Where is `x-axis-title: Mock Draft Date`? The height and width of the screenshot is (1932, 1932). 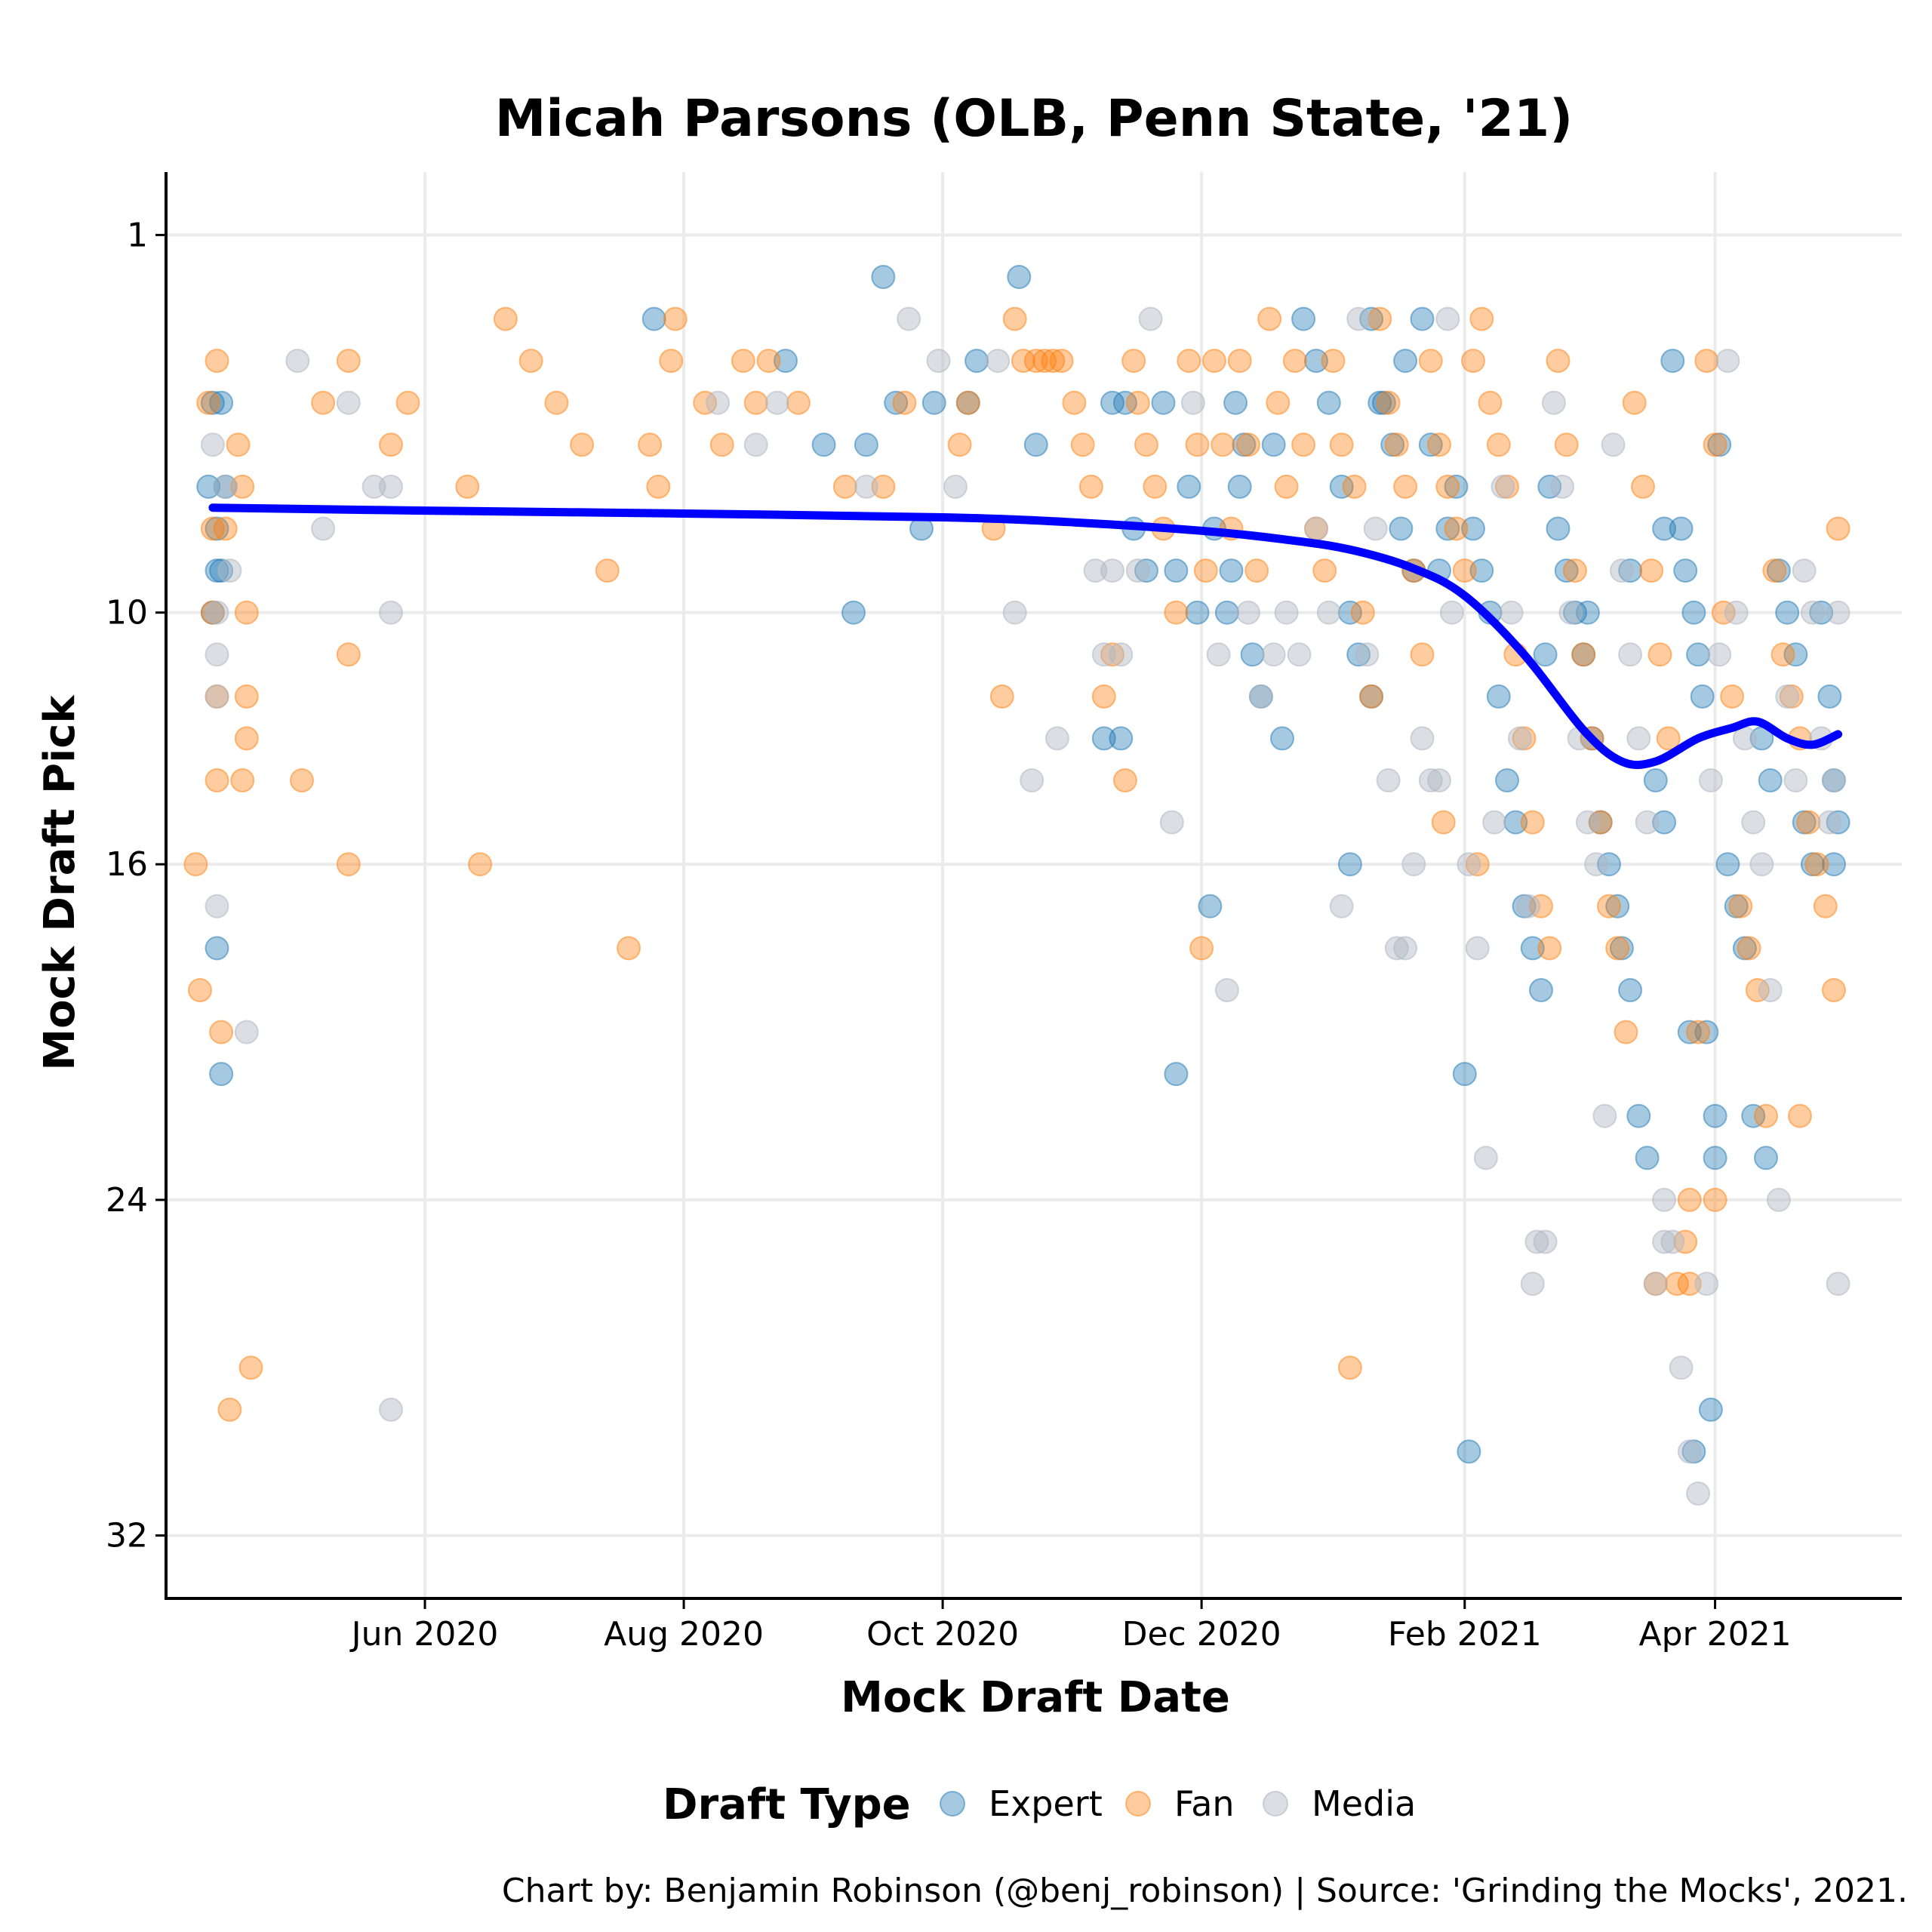
x-axis-title: Mock Draft Date is located at coordinates (1035, 1697).